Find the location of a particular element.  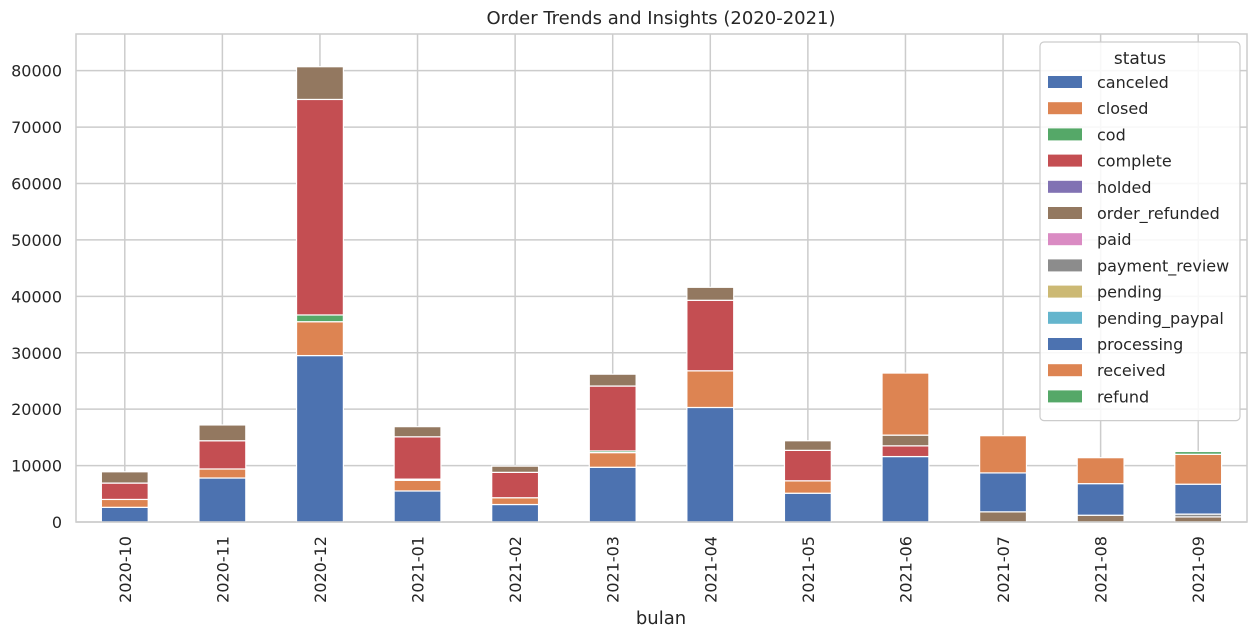

legend-label-payment_review: payment_review is located at coordinates (1163, 266).